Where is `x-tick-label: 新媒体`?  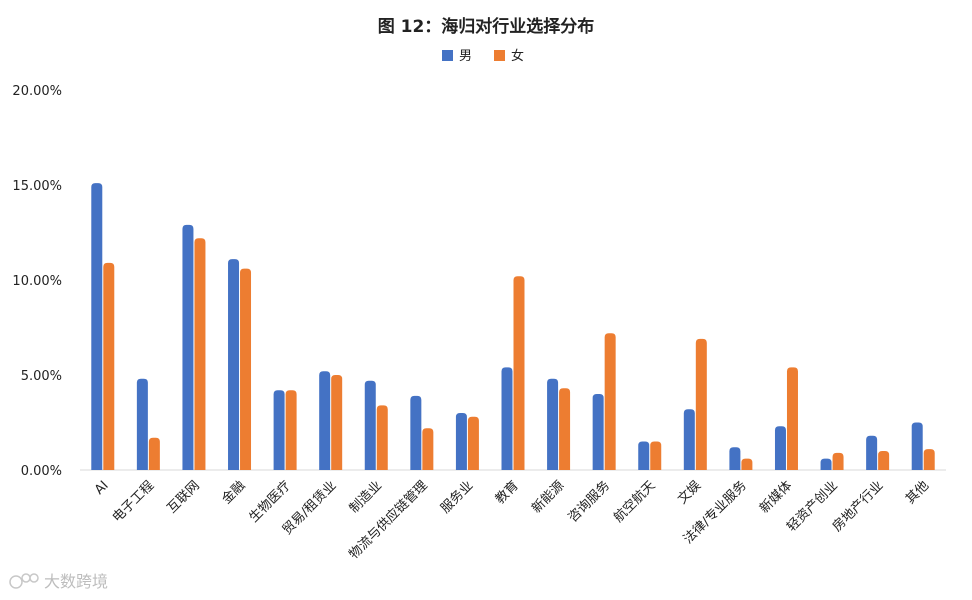
x-tick-label: 新媒体 is located at coordinates (775, 497).